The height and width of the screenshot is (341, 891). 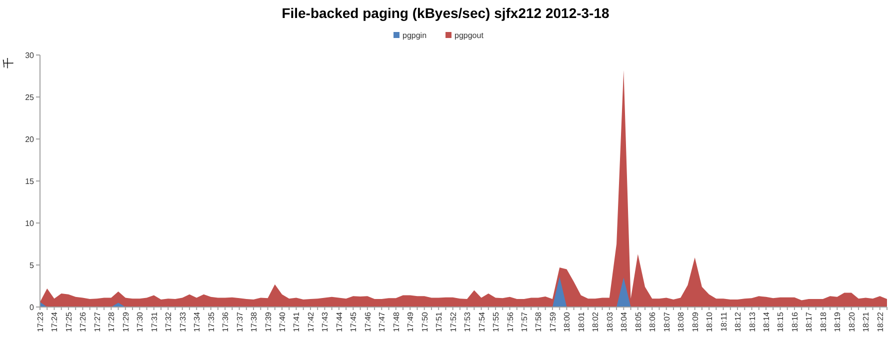 I want to click on x-tick-label: 17:45, so click(x=353, y=321).